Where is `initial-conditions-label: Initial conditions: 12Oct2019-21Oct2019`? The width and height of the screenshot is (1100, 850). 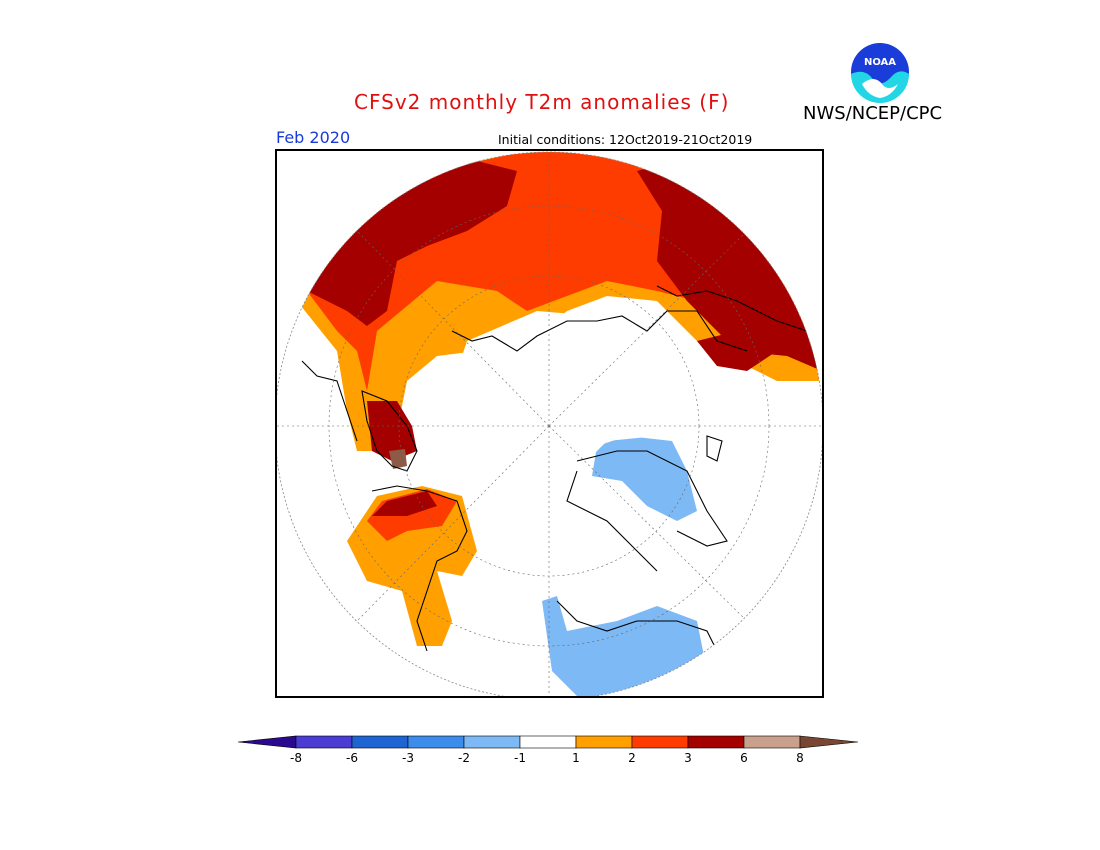
initial-conditions-label: Initial conditions: 12Oct2019-21Oct2019 is located at coordinates (625, 139).